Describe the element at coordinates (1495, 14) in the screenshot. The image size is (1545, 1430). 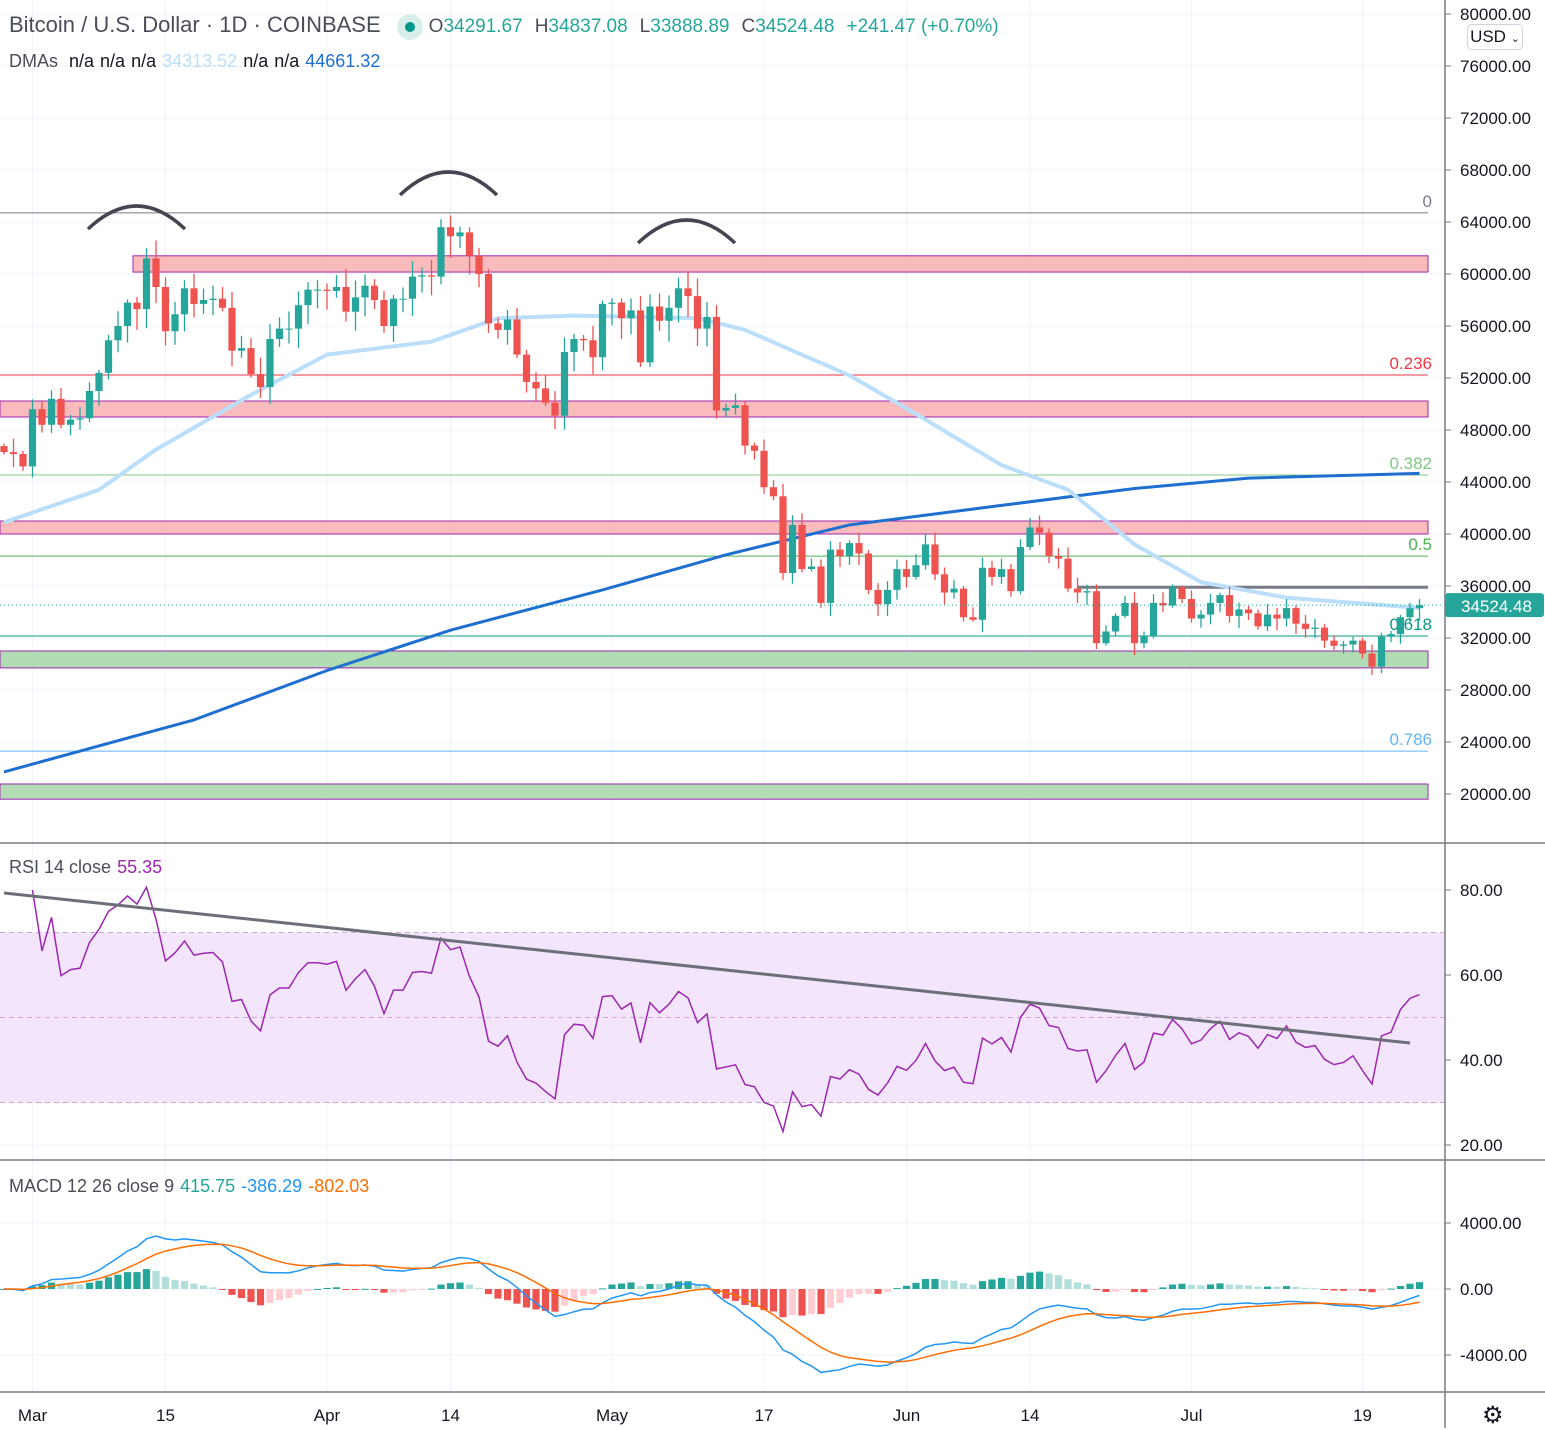
I see `price-axis-label: 80000.00` at that location.